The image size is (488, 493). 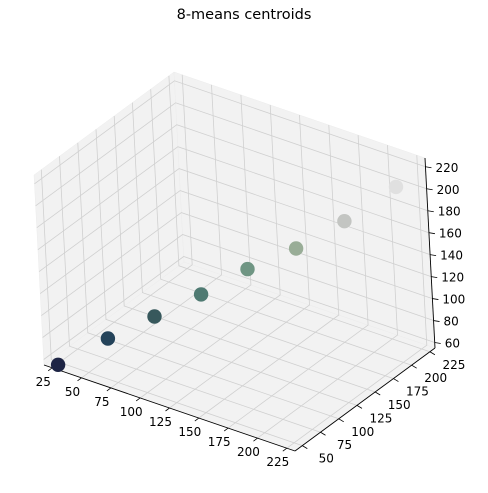 I want to click on z-tick-label: 180, so click(x=449, y=212).